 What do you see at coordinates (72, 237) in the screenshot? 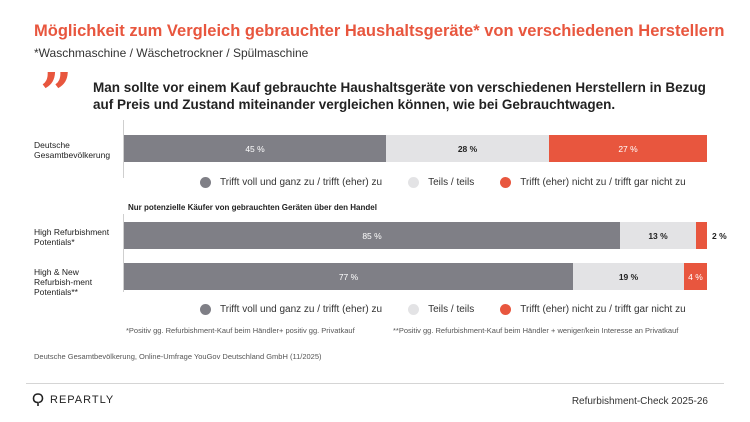
I see `row-label: High Refurbishment Potentials*` at bounding box center [72, 237].